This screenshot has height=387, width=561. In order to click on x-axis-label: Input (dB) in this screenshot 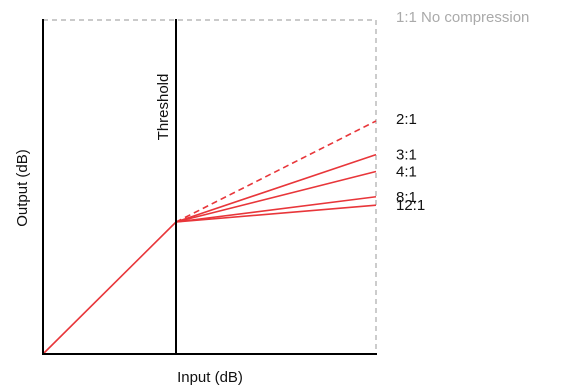, I will do `click(210, 377)`.